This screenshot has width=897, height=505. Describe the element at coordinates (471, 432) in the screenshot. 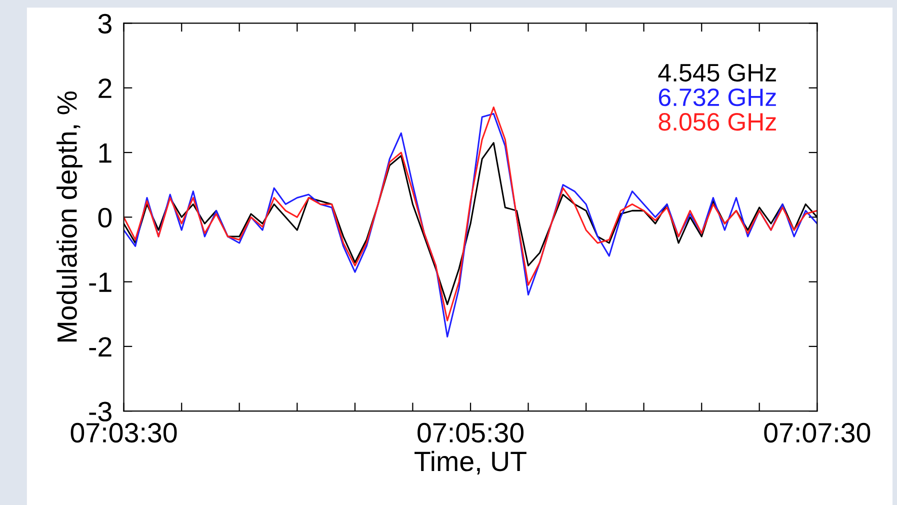

I see `x-tick-label: 07:05:30` at that location.